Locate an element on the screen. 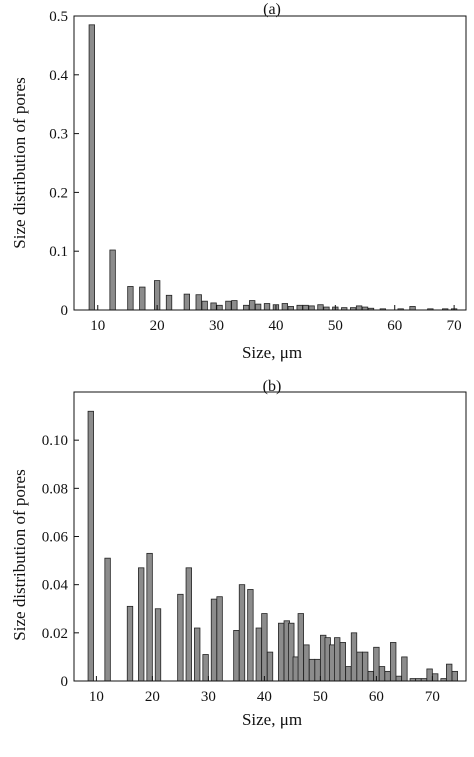 This screenshot has width=474, height=757. panel-b-xtick-label: 20 is located at coordinates (152, 697).